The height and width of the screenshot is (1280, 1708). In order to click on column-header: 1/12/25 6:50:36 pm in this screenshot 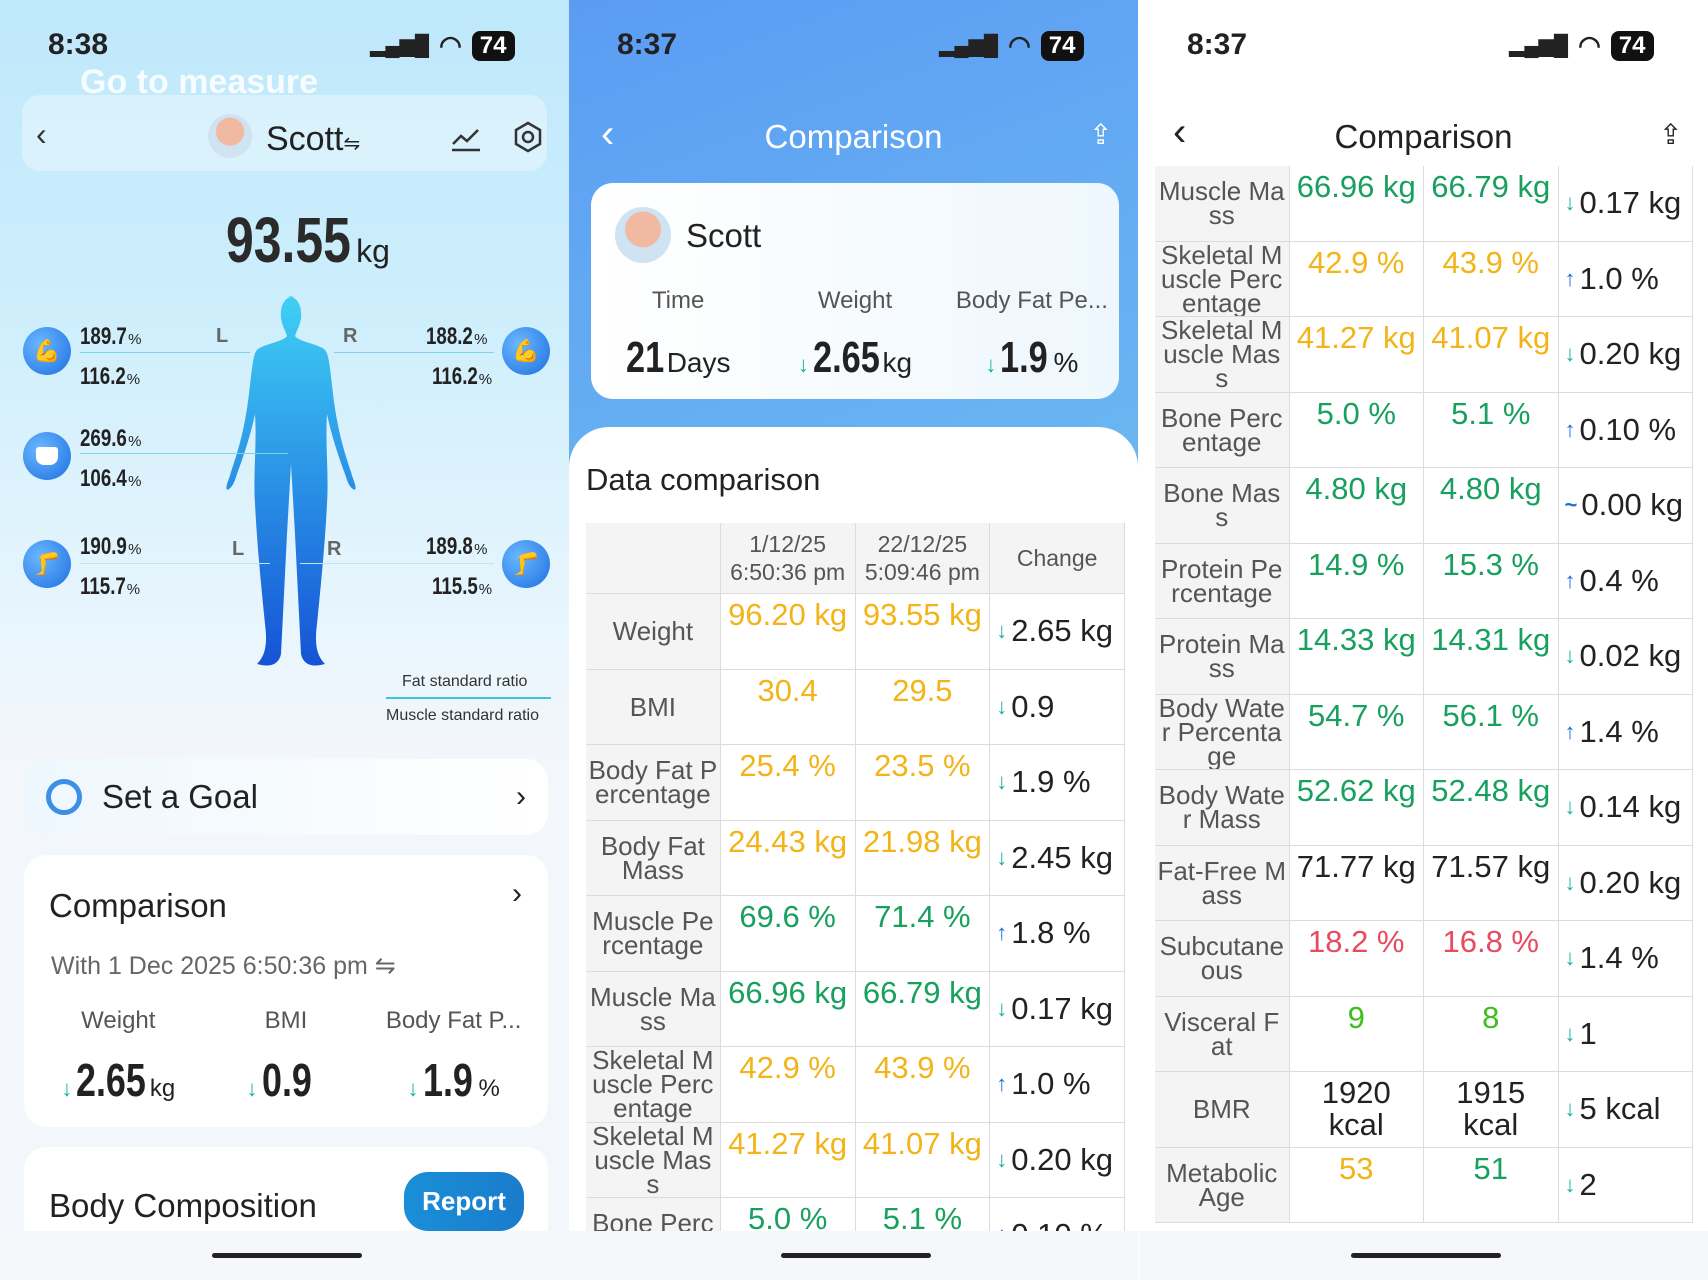, I will do `click(788, 558)`.